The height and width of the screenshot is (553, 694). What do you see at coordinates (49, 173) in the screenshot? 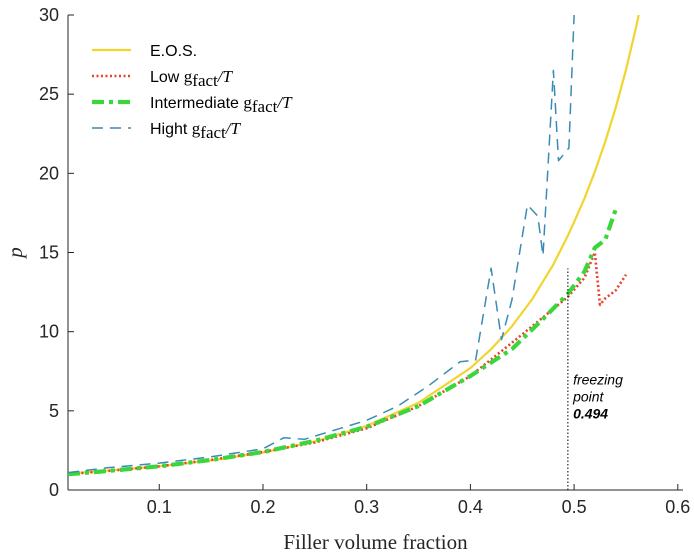
I see `y-tick-label: 20` at bounding box center [49, 173].